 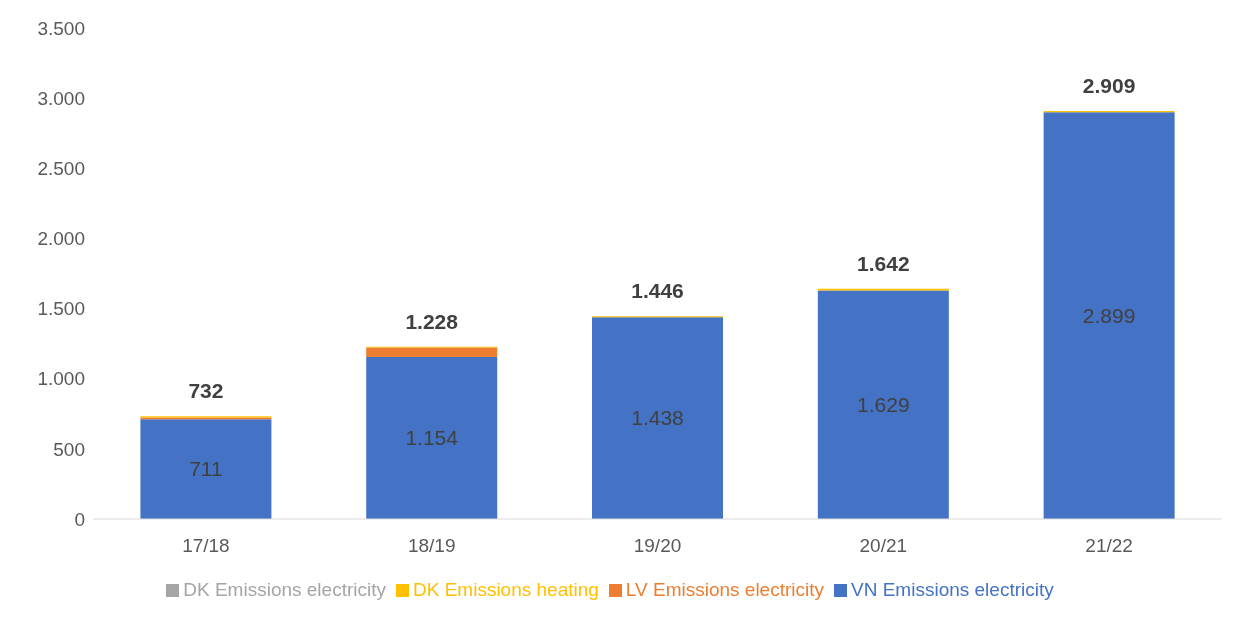 What do you see at coordinates (432, 321) in the screenshot?
I see `total-label: 1.228` at bounding box center [432, 321].